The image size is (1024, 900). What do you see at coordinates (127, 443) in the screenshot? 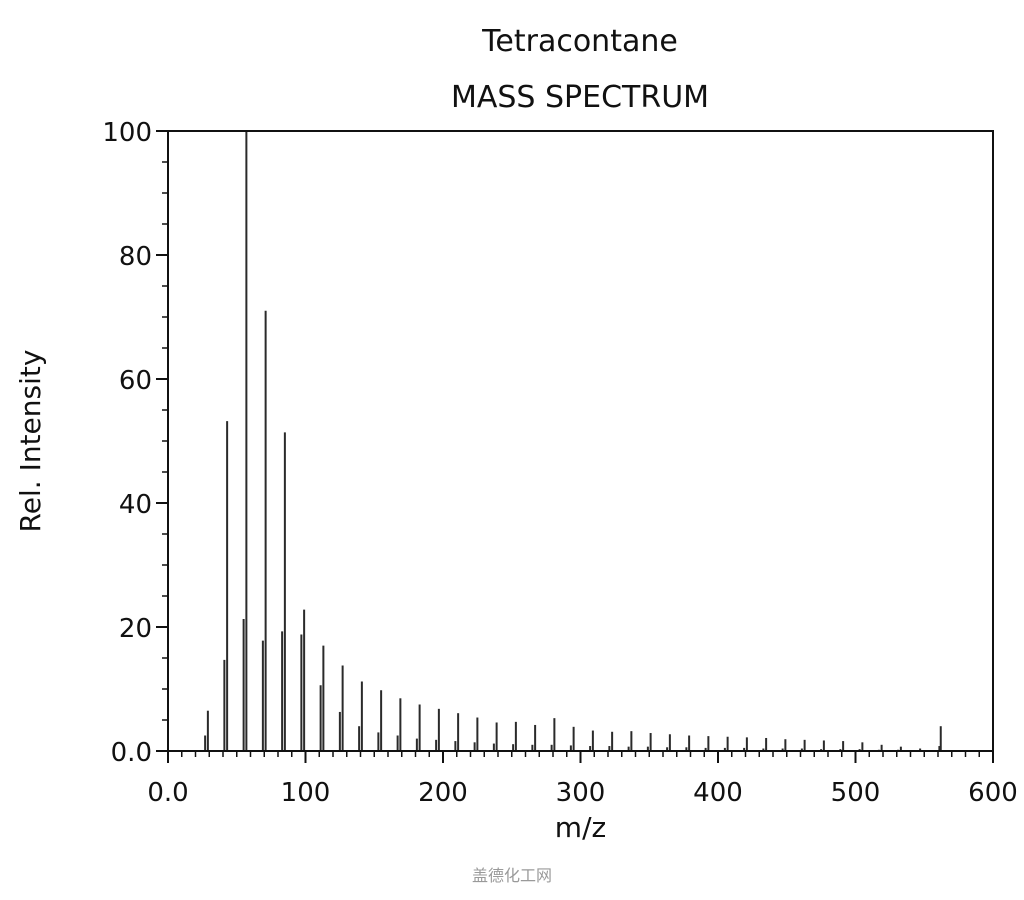
I see `y-tick-labels: 0.0 20 40 60 80 100` at bounding box center [127, 443].